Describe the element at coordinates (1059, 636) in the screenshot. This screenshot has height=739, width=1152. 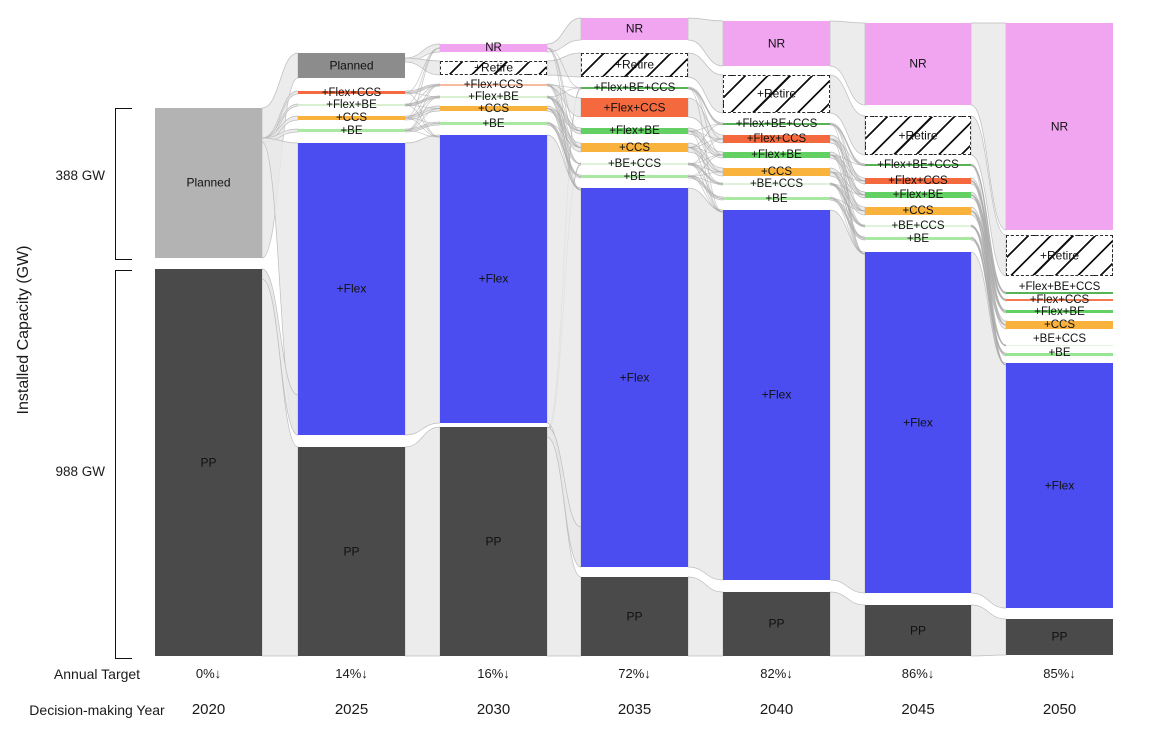
I see `segment-label-2050-pp: PP` at that location.